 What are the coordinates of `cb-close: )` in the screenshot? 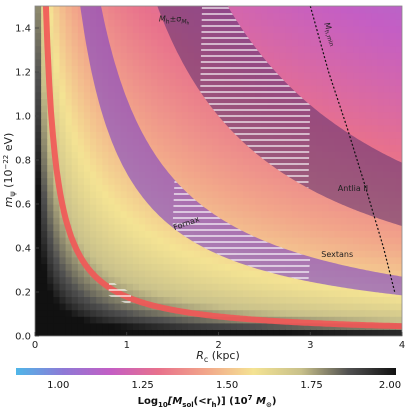 It's located at (274, 401).